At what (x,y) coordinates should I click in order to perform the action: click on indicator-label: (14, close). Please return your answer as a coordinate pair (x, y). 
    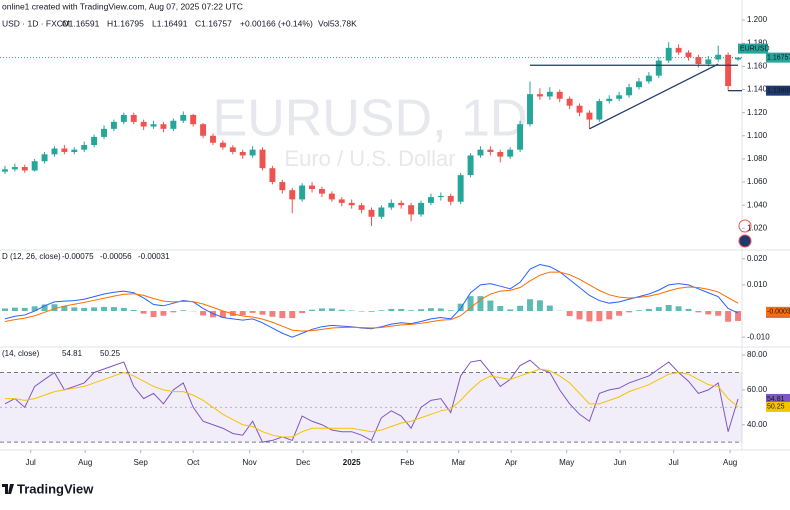
    Looking at the image, I should click on (21, 353).